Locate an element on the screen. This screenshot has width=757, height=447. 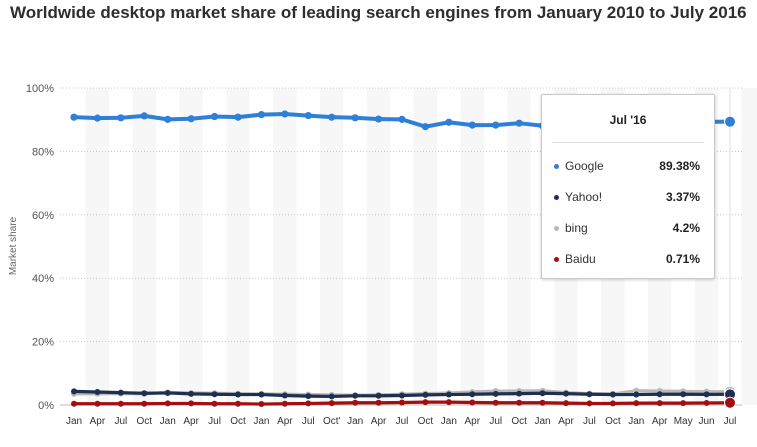
tooltip-series-name: Baidu is located at coordinates (580, 259).